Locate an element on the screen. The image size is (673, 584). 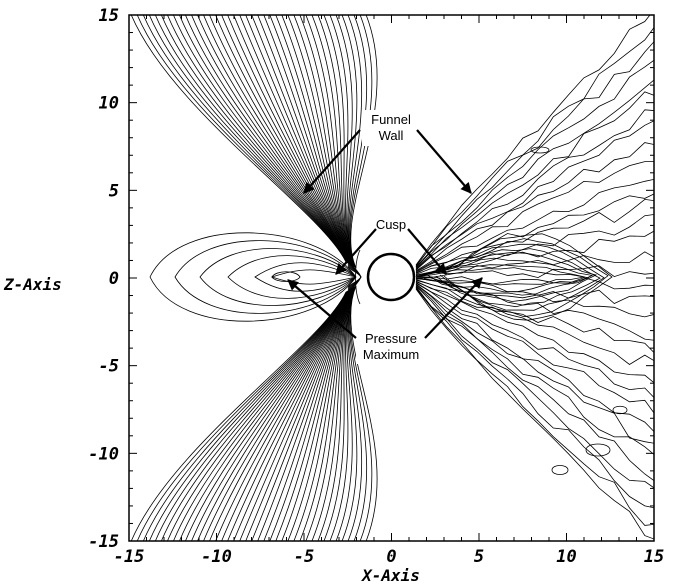
x-tick-label: 5 is located at coordinates (479, 557).